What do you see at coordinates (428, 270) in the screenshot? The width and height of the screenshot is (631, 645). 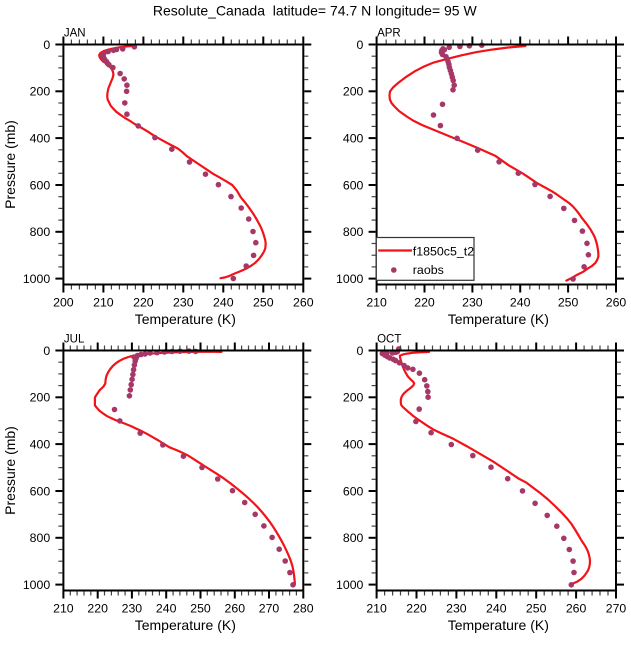 I see `svg-text: raobs` at bounding box center [428, 270].